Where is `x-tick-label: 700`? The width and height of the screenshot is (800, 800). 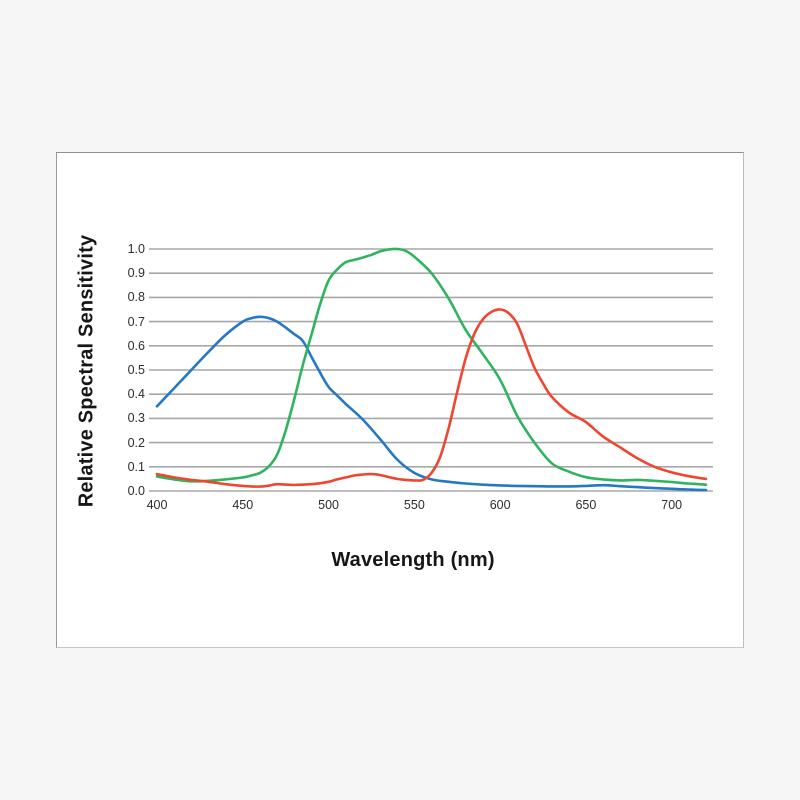 x-tick-label: 700 is located at coordinates (672, 505).